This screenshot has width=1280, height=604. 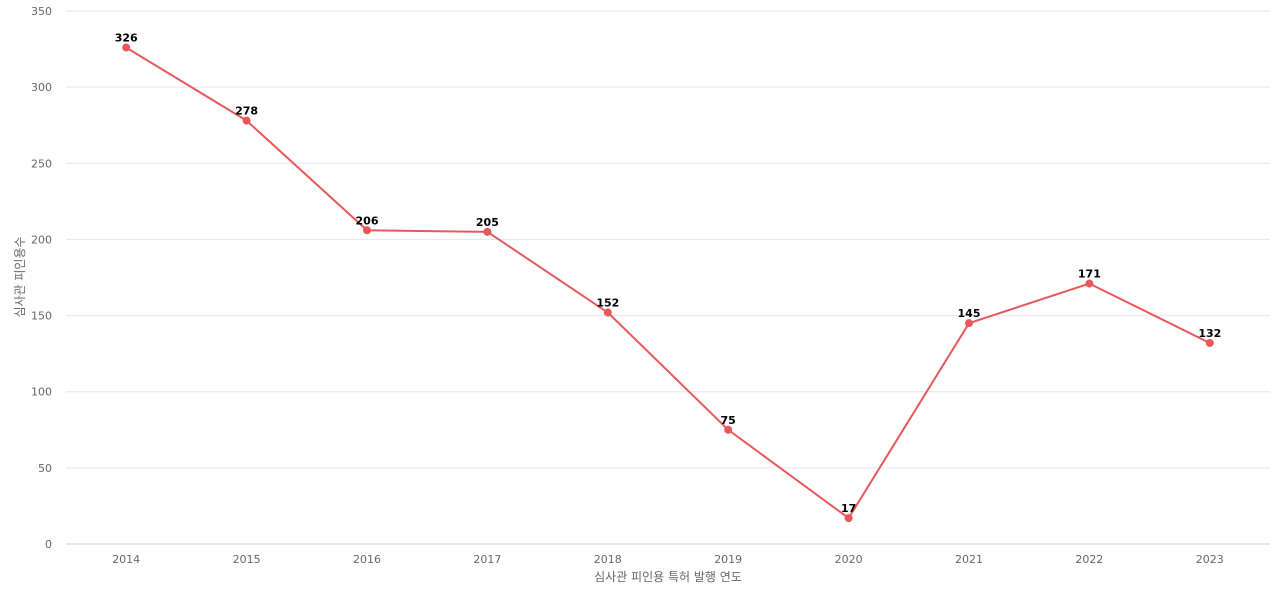 What do you see at coordinates (126, 559) in the screenshot?
I see `x-tick-label: 2014` at bounding box center [126, 559].